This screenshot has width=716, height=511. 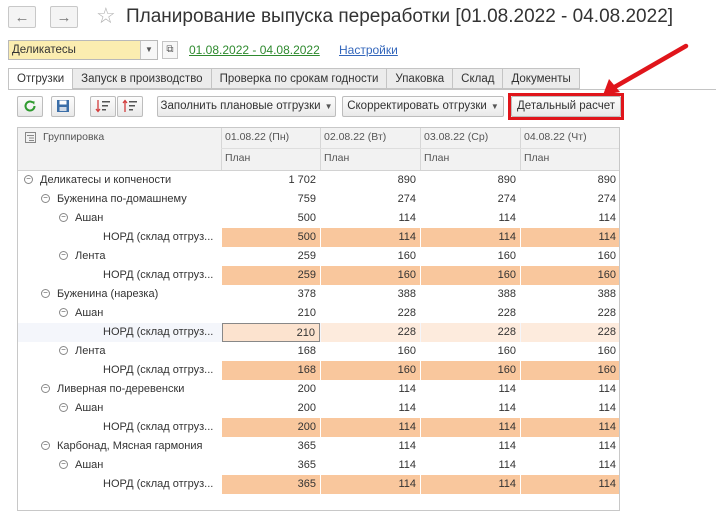 What do you see at coordinates (170, 50) in the screenshot?
I see `open-organization-button: ⧉` at bounding box center [170, 50].